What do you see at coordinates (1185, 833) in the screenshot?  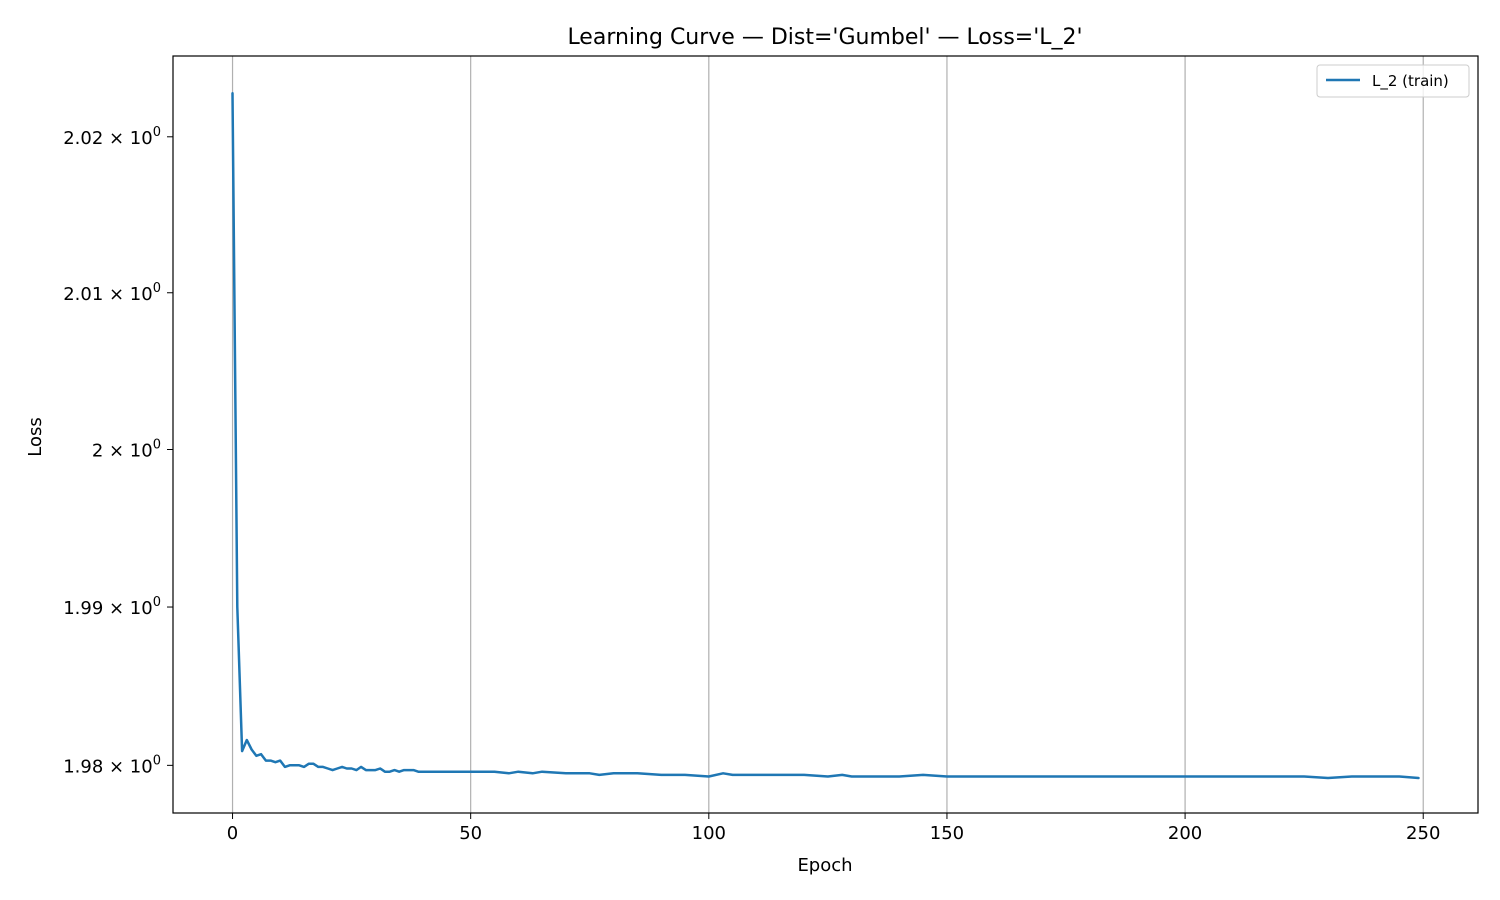 I see `x-tick-label: 200` at bounding box center [1185, 833].